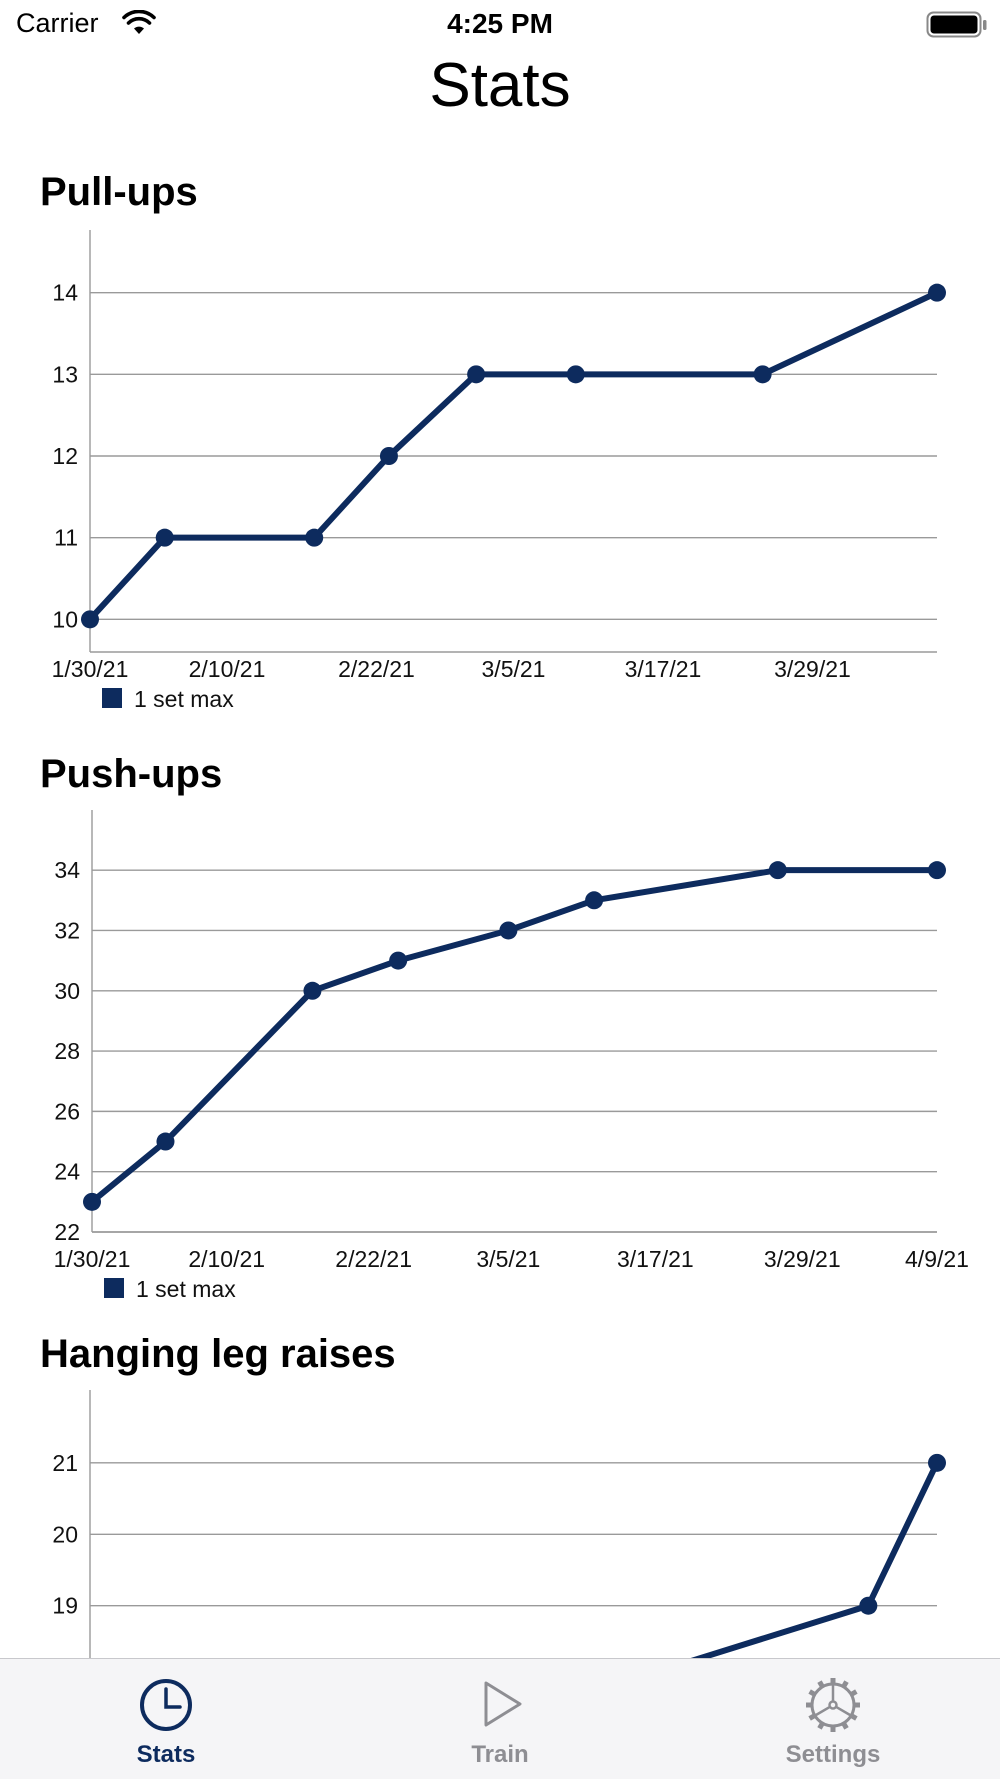 The image size is (1000, 1779). Describe the element at coordinates (65, 1534) in the screenshot. I see `y-tick-label: 20` at that location.